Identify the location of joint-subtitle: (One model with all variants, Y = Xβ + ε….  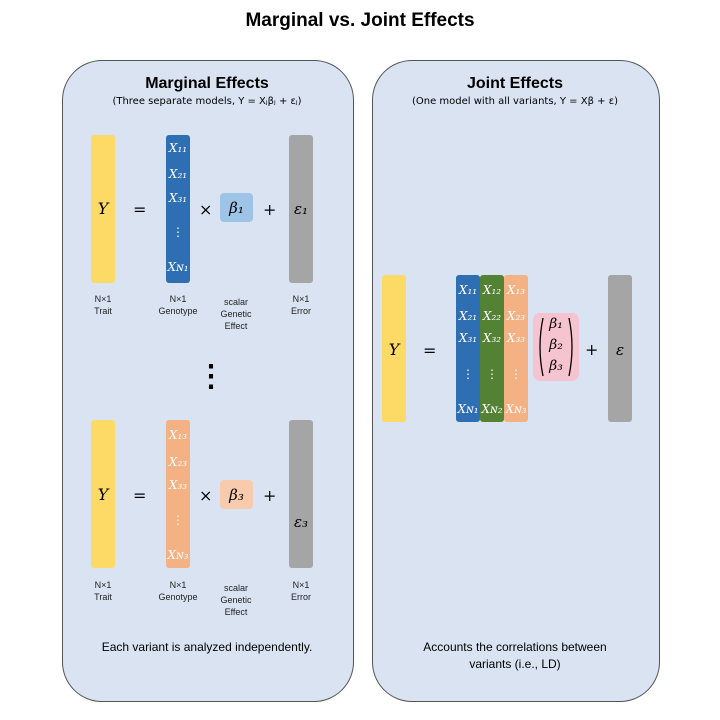
(515, 101).